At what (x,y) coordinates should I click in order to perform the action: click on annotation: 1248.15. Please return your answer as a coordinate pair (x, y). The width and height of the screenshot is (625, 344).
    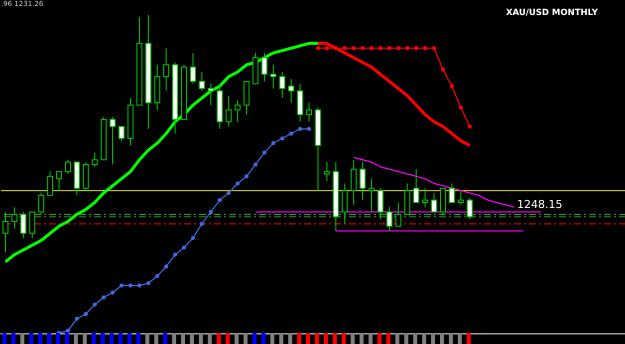
    Looking at the image, I should click on (539, 204).